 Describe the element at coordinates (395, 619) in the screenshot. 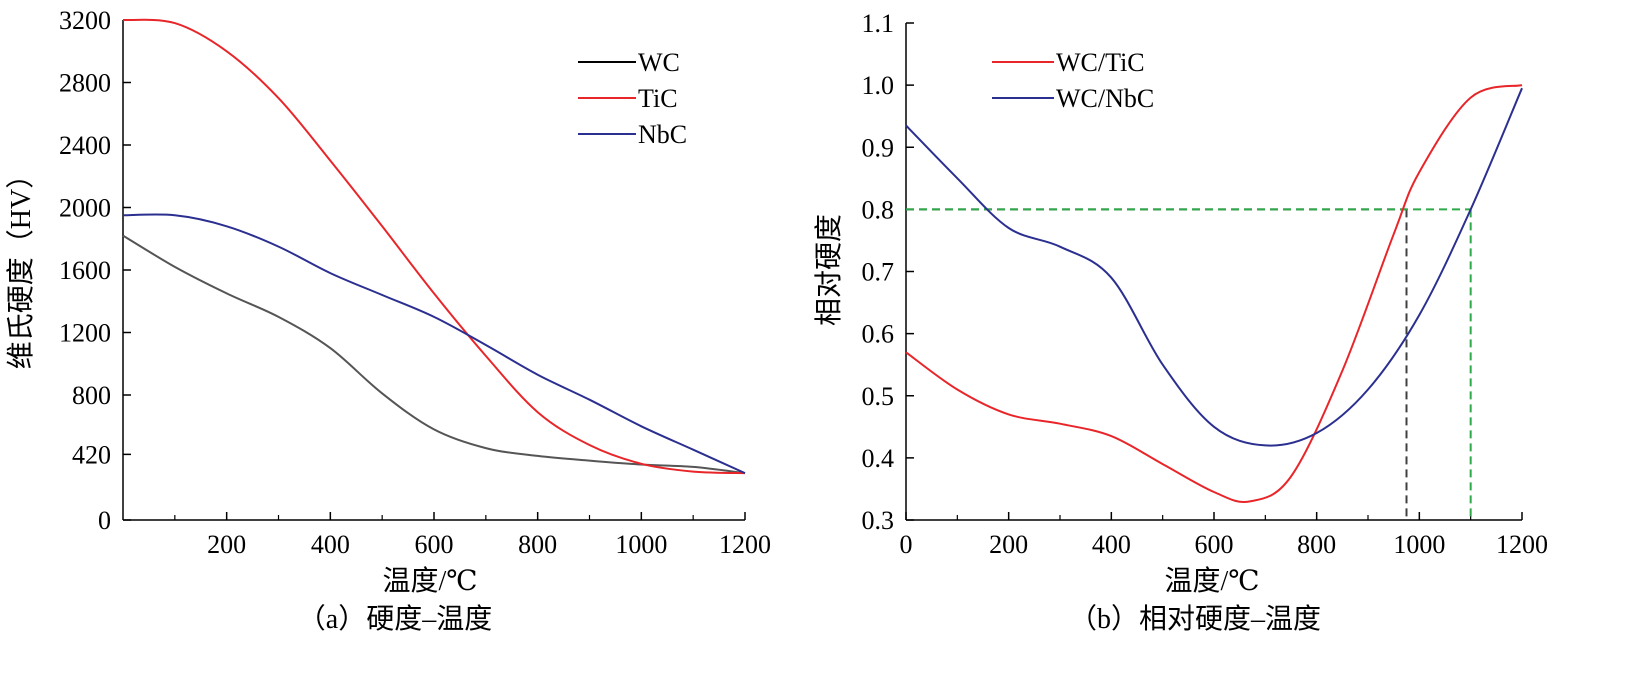

I see `panel-caption: （a）硬度–温度` at that location.